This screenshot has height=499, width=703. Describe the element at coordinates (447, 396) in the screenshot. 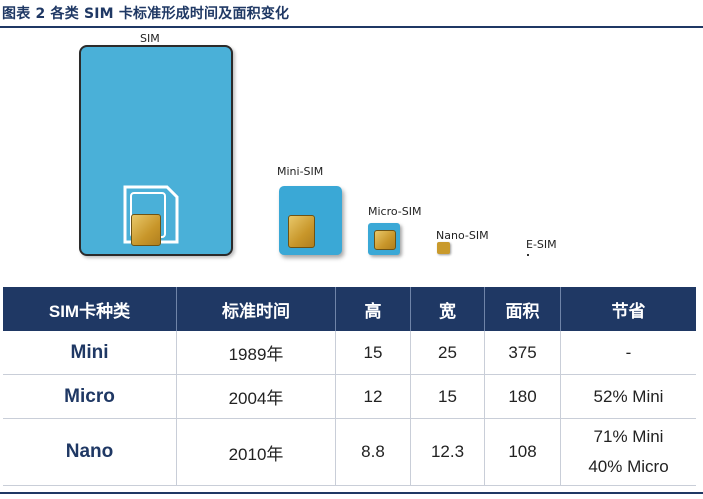

I see `row-width: 15` at that location.